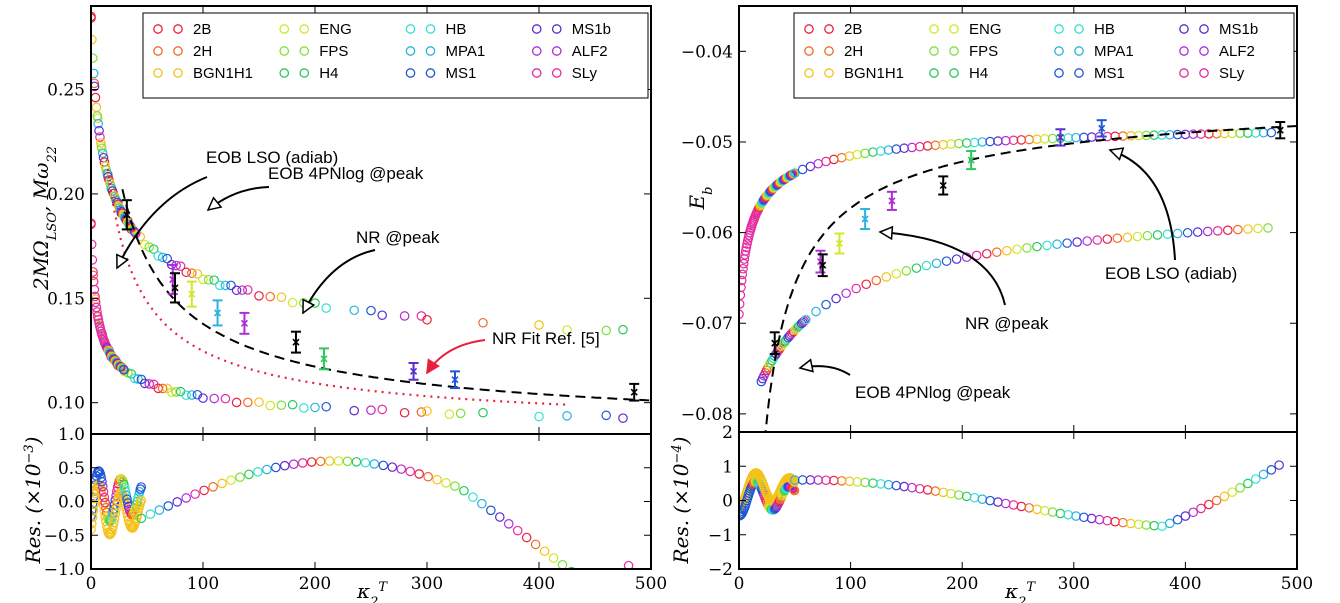  I want to click on legend-label: ENG, so click(985, 29).